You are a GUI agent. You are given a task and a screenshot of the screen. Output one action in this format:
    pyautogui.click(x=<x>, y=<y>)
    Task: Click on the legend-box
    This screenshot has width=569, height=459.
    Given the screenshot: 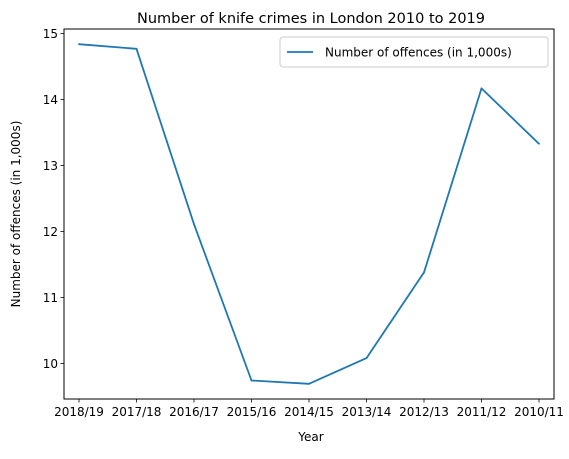 What is the action you would take?
    pyautogui.click(x=414, y=52)
    